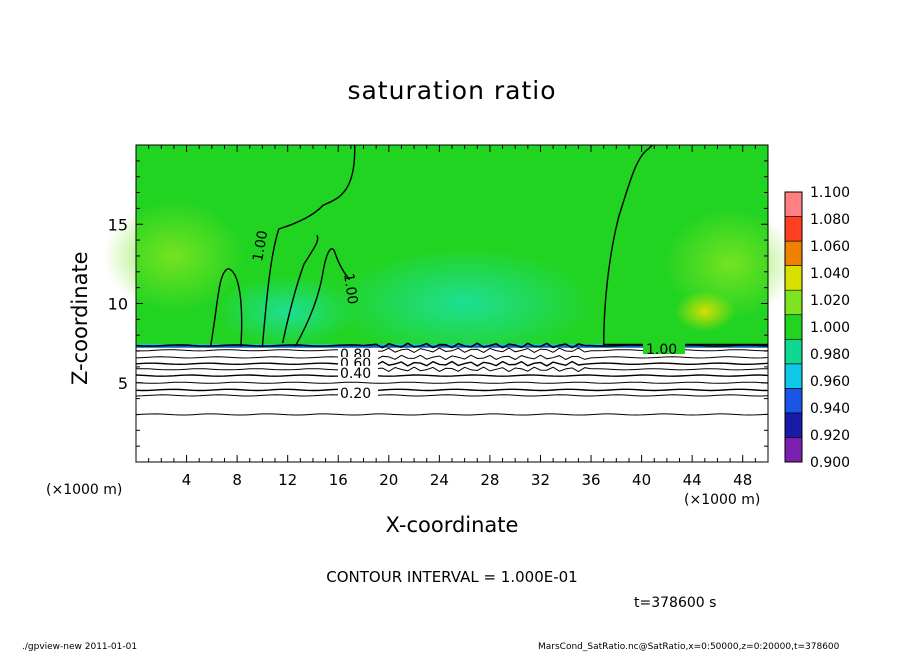  What do you see at coordinates (260, 245) in the screenshot?
I see `contour-label-1-00-a: 1.00` at bounding box center [260, 245].